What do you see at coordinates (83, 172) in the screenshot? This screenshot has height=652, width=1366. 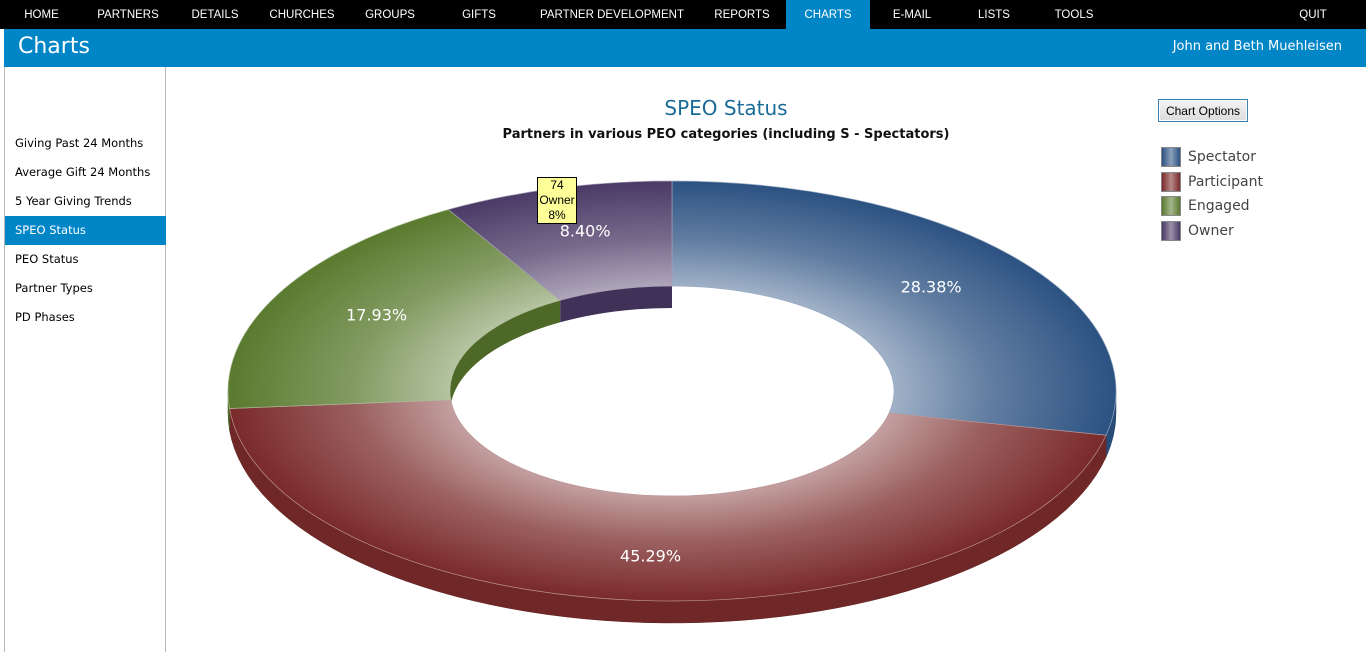 I see `sidebar-item-average-gift-24-months: Average Gift 24 Months` at bounding box center [83, 172].